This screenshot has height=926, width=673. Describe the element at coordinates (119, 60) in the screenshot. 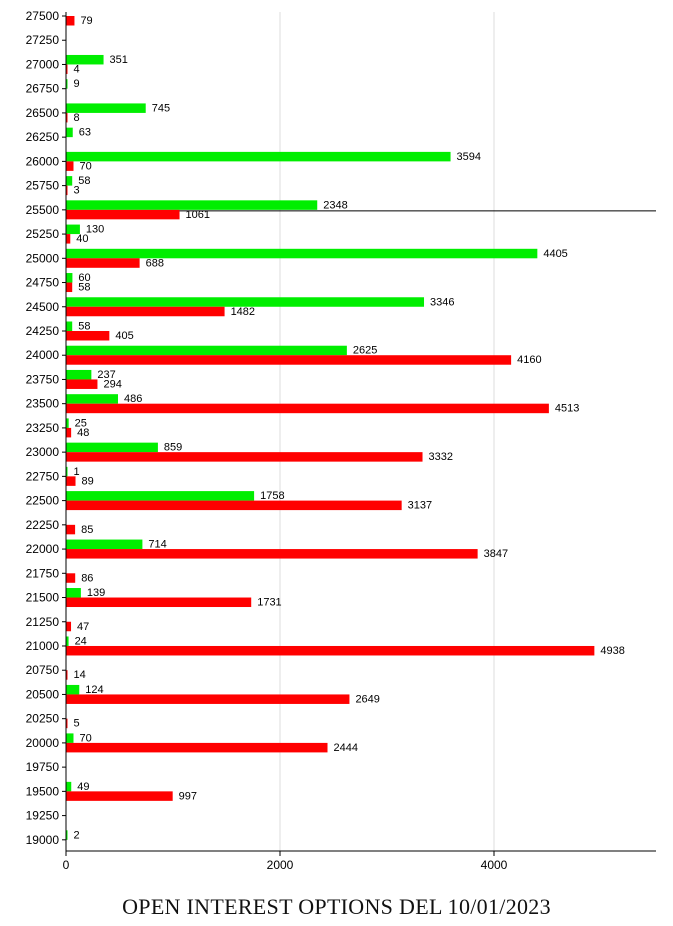

I see `bar-value-label: 351` at that location.